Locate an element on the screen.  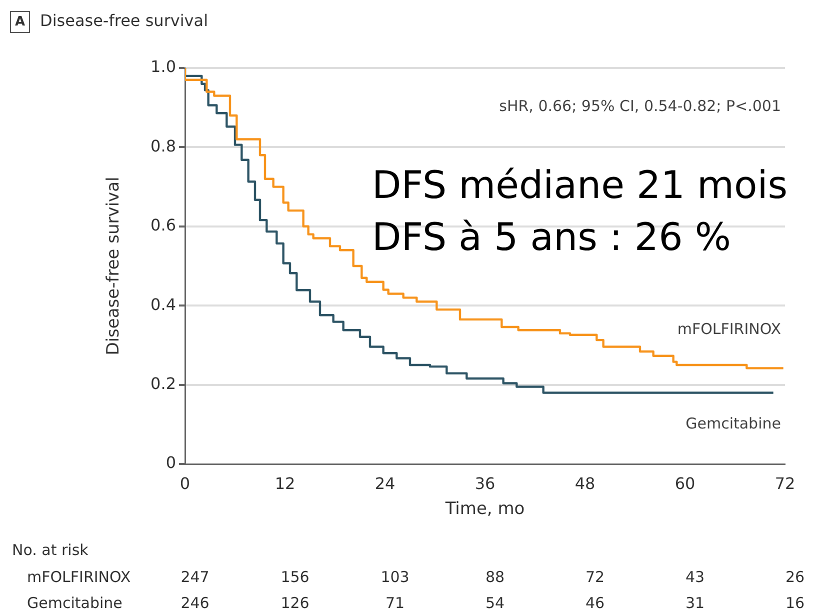
text: 46 is located at coordinates (595, 603).